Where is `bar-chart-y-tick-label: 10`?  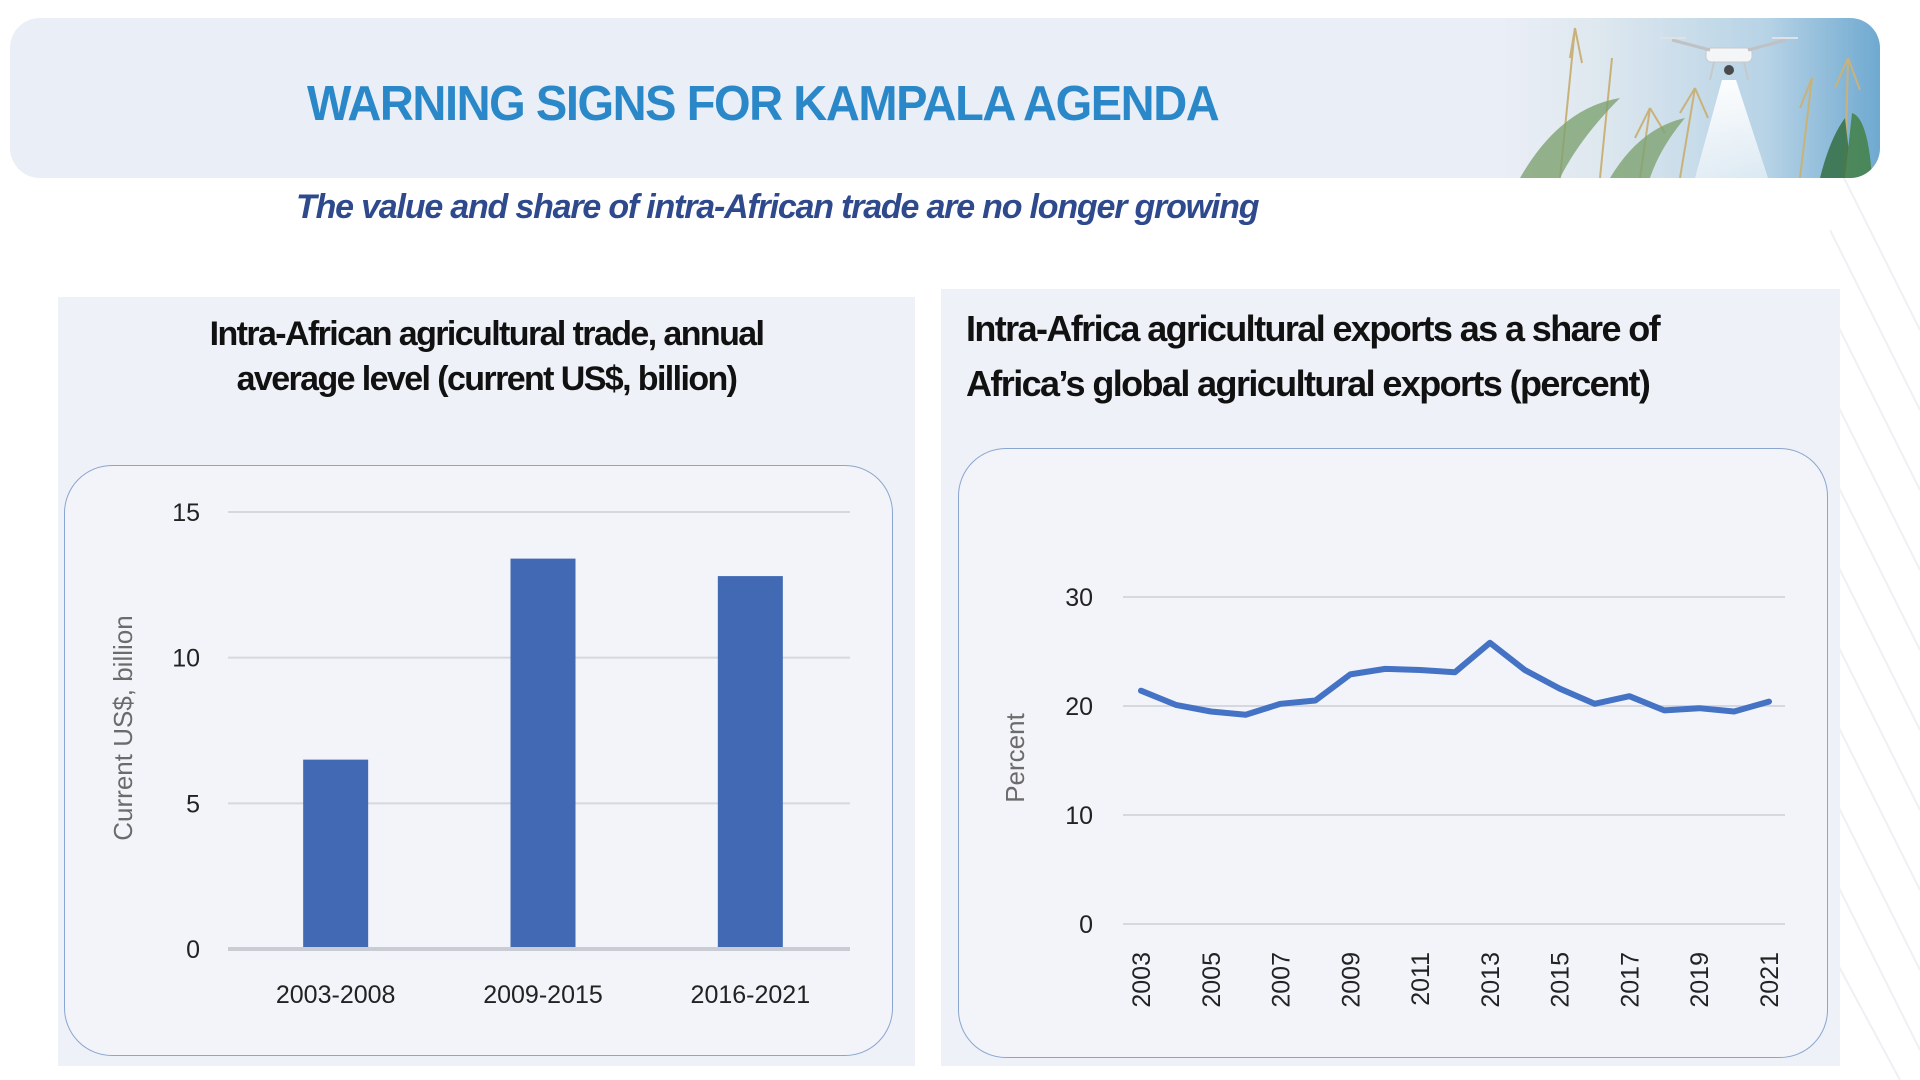
bar-chart-y-tick-label: 10 is located at coordinates (186, 659).